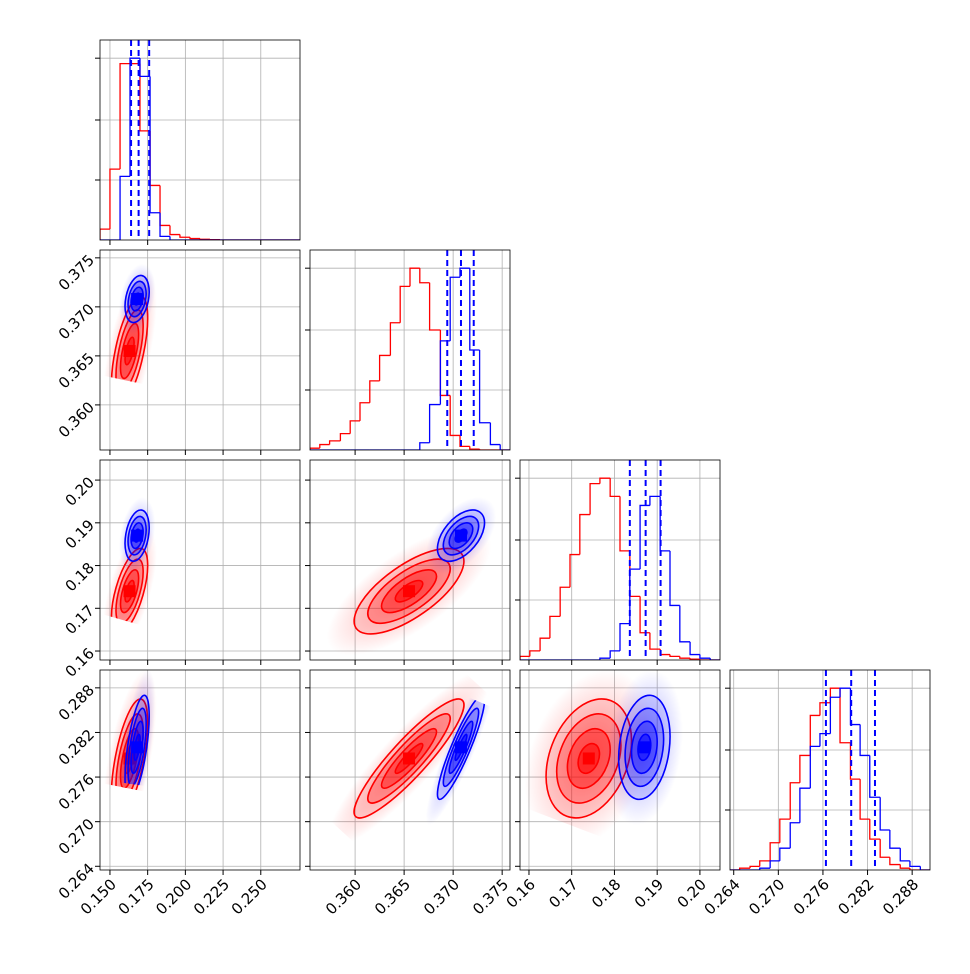  What do you see at coordinates (80, 491) in the screenshot?
I see `y-tick-label: 0.20` at bounding box center [80, 491].